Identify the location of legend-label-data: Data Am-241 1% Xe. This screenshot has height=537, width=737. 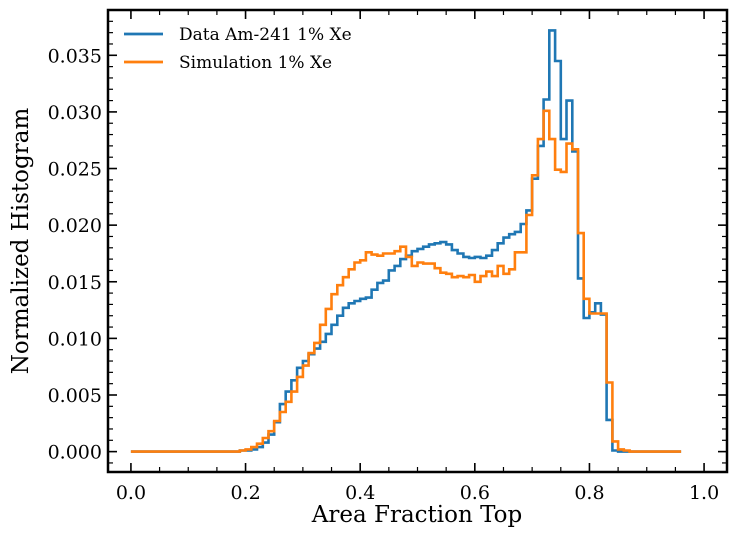
(265, 35).